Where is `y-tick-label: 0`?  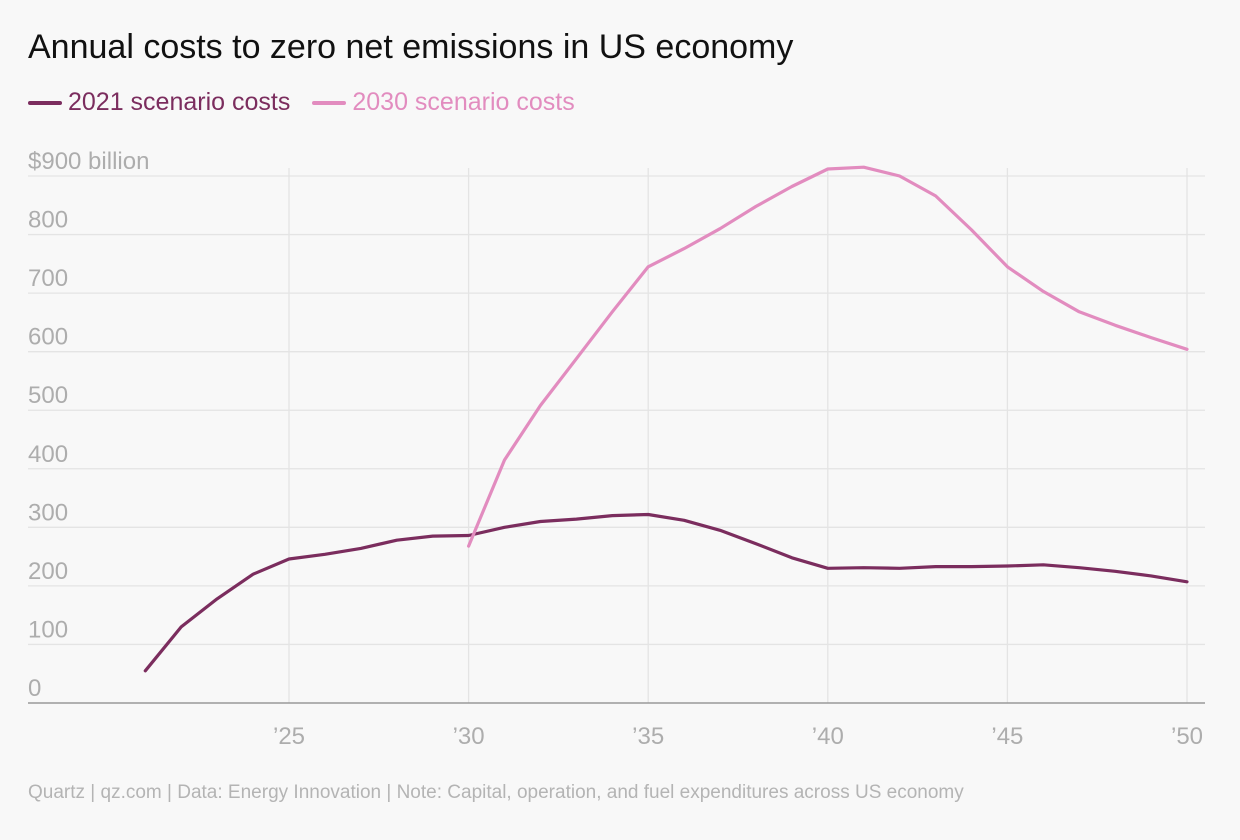
y-tick-label: 0 is located at coordinates (34, 688).